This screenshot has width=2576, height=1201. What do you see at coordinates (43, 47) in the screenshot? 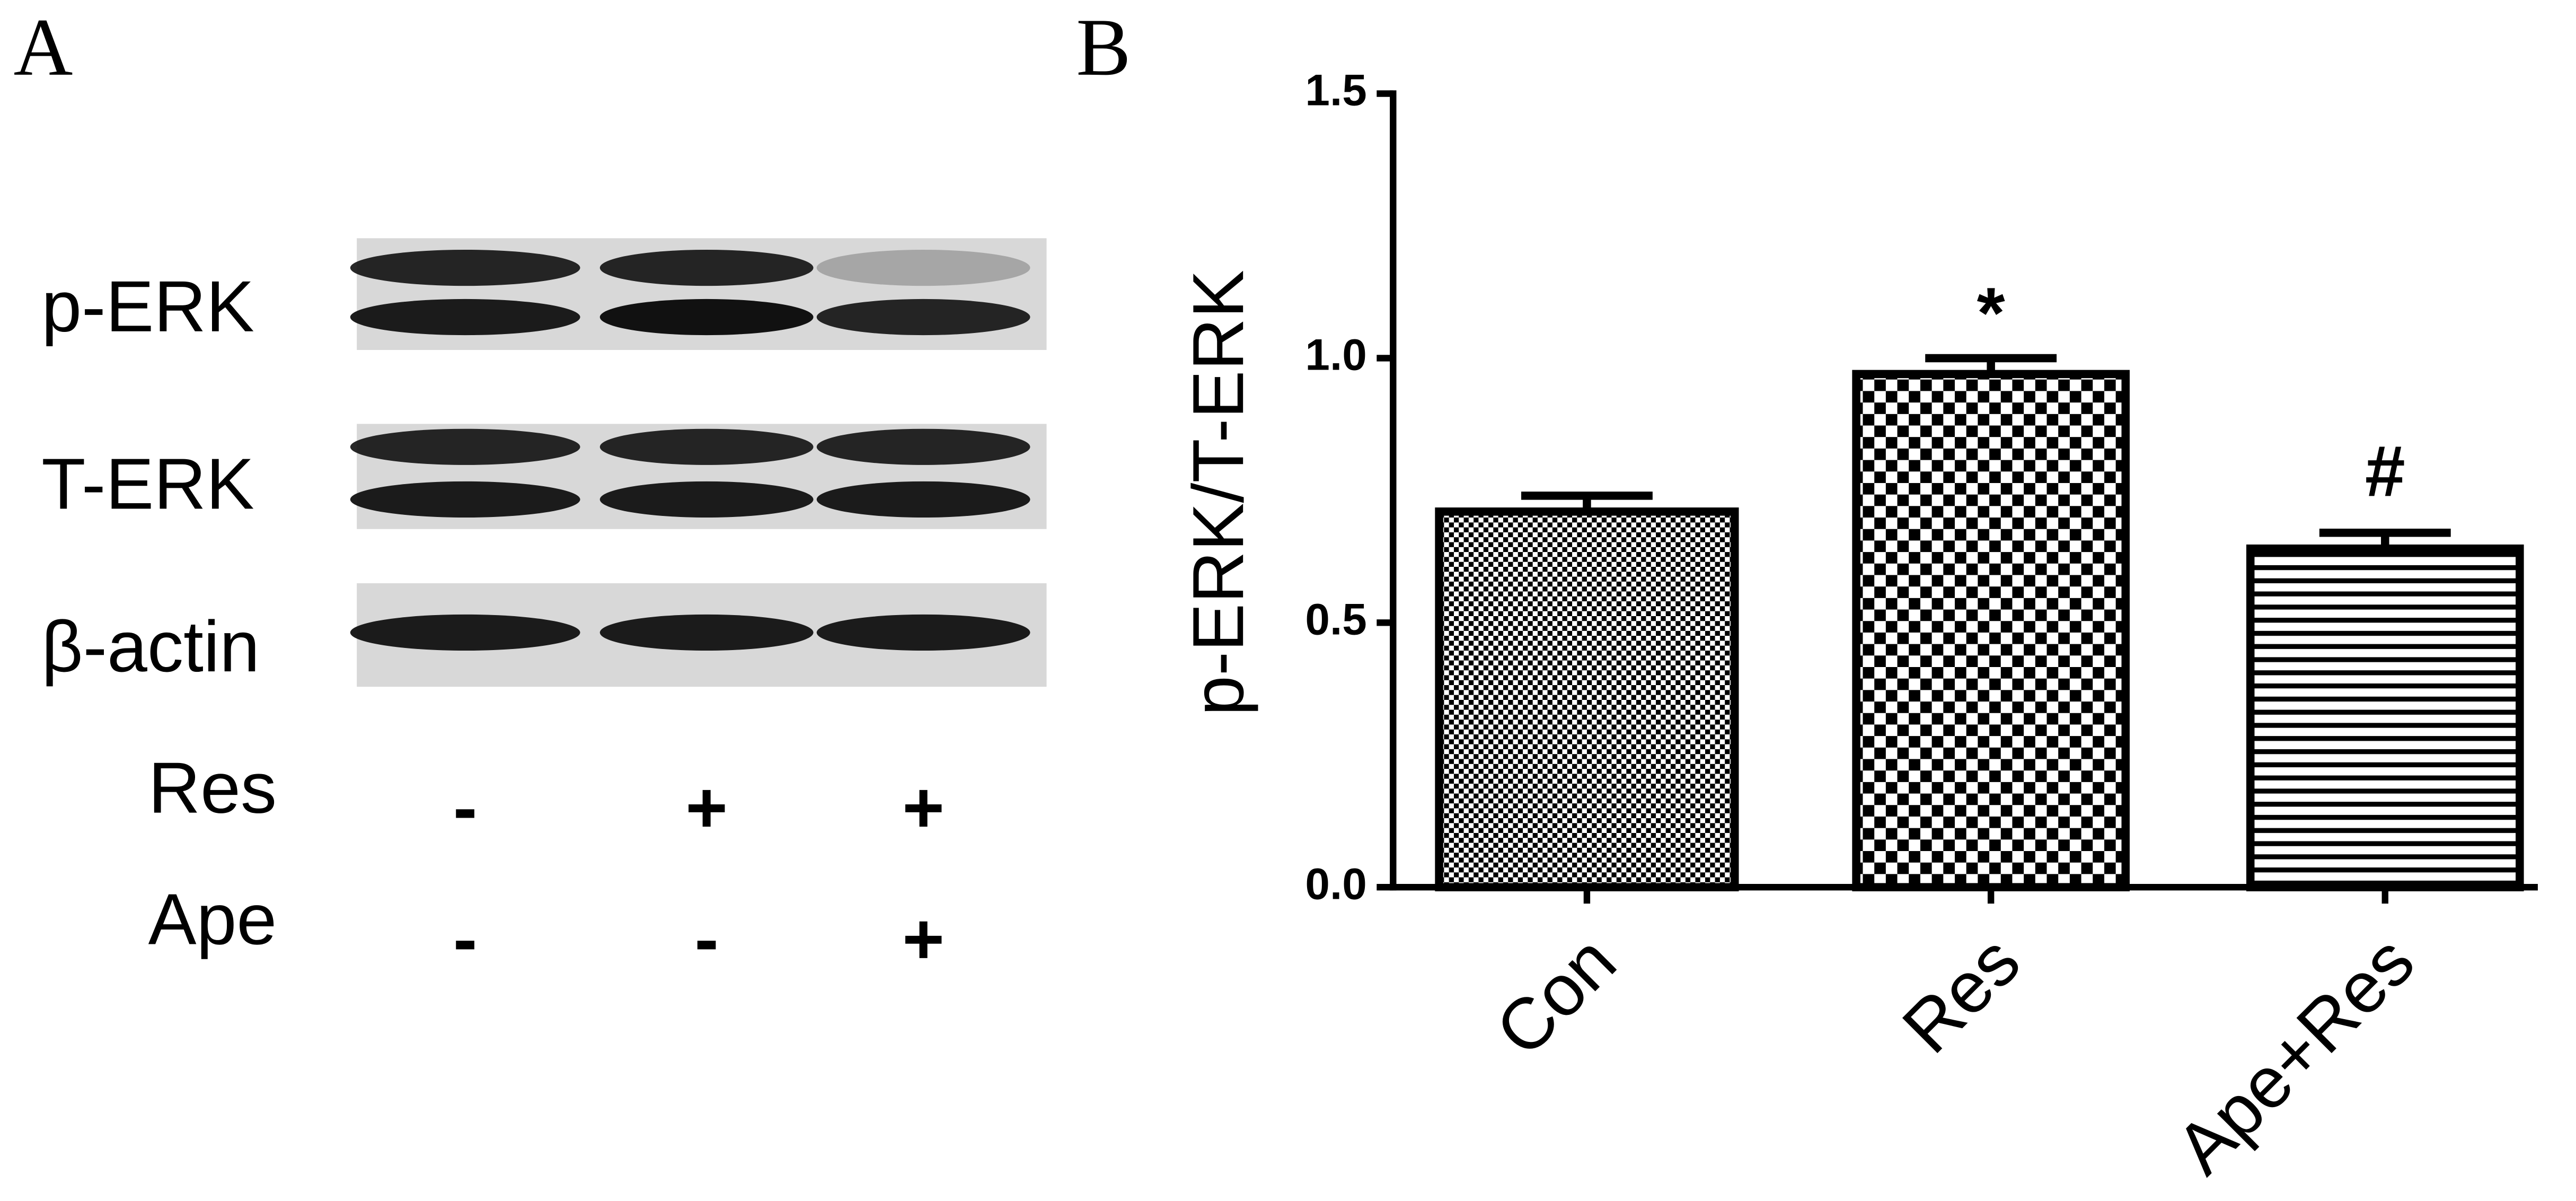
I see `panel-label: A` at bounding box center [43, 47].